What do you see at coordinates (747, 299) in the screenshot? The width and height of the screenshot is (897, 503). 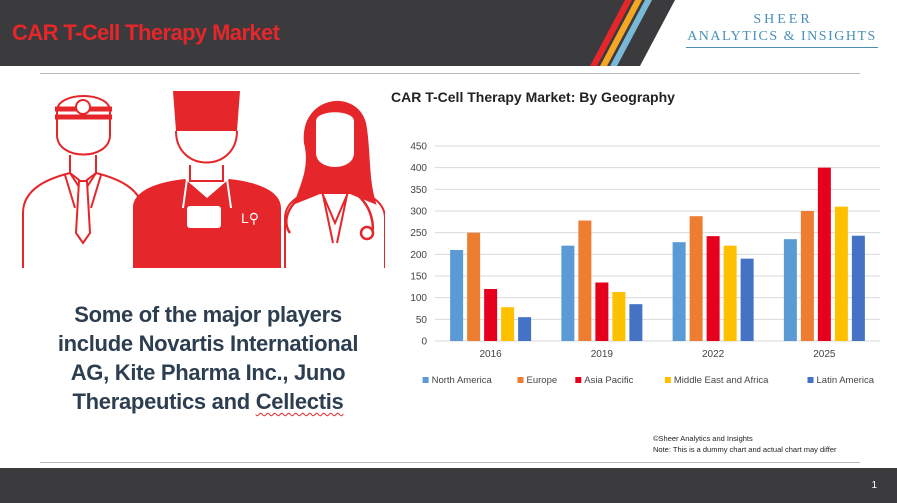 I see `bar-latin-america-2022` at bounding box center [747, 299].